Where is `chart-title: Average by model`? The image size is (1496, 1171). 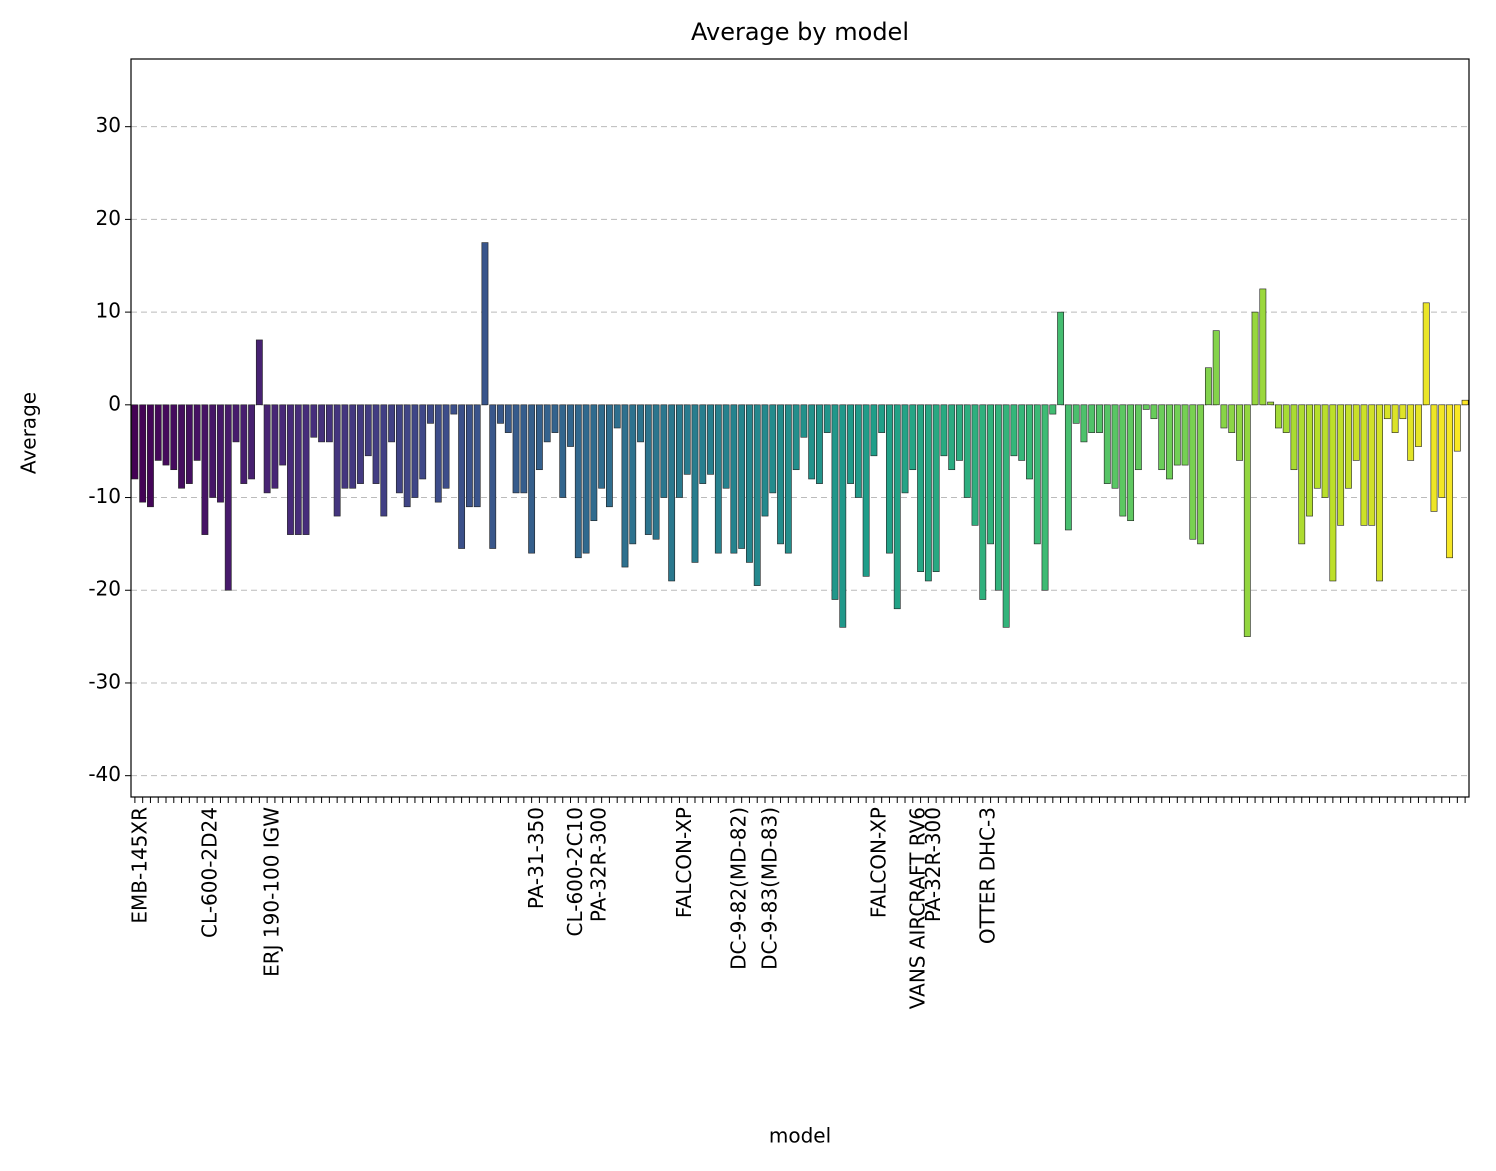
chart-title: Average by model is located at coordinates (800, 32).